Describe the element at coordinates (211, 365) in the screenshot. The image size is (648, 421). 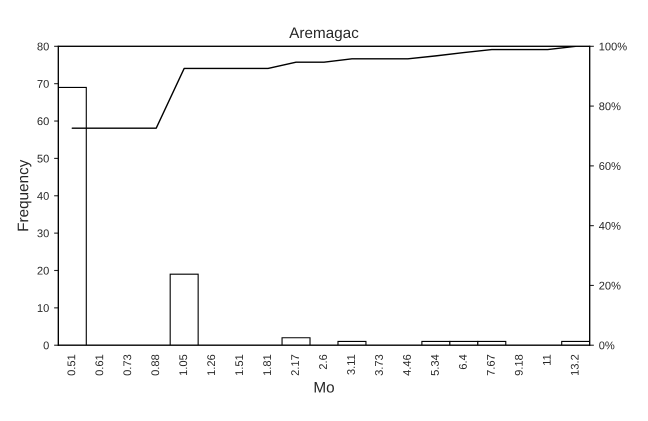
I see `x-tick-label: 1.26` at that location.